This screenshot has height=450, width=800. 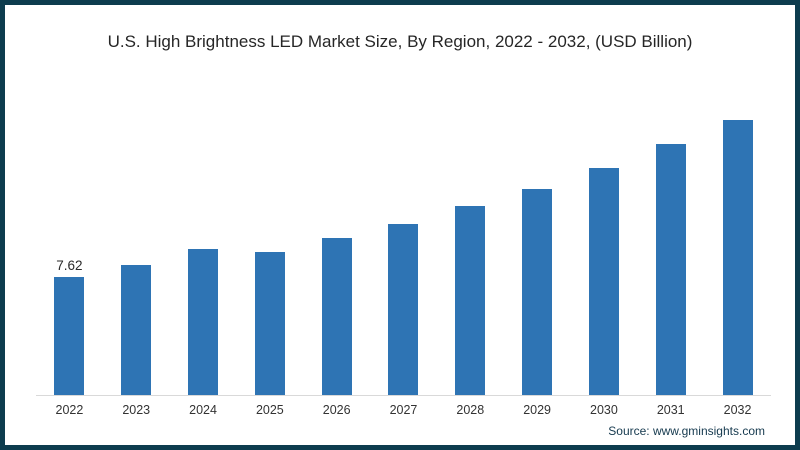 What do you see at coordinates (203, 245) in the screenshot?
I see `bar-column-2024` at bounding box center [203, 245].